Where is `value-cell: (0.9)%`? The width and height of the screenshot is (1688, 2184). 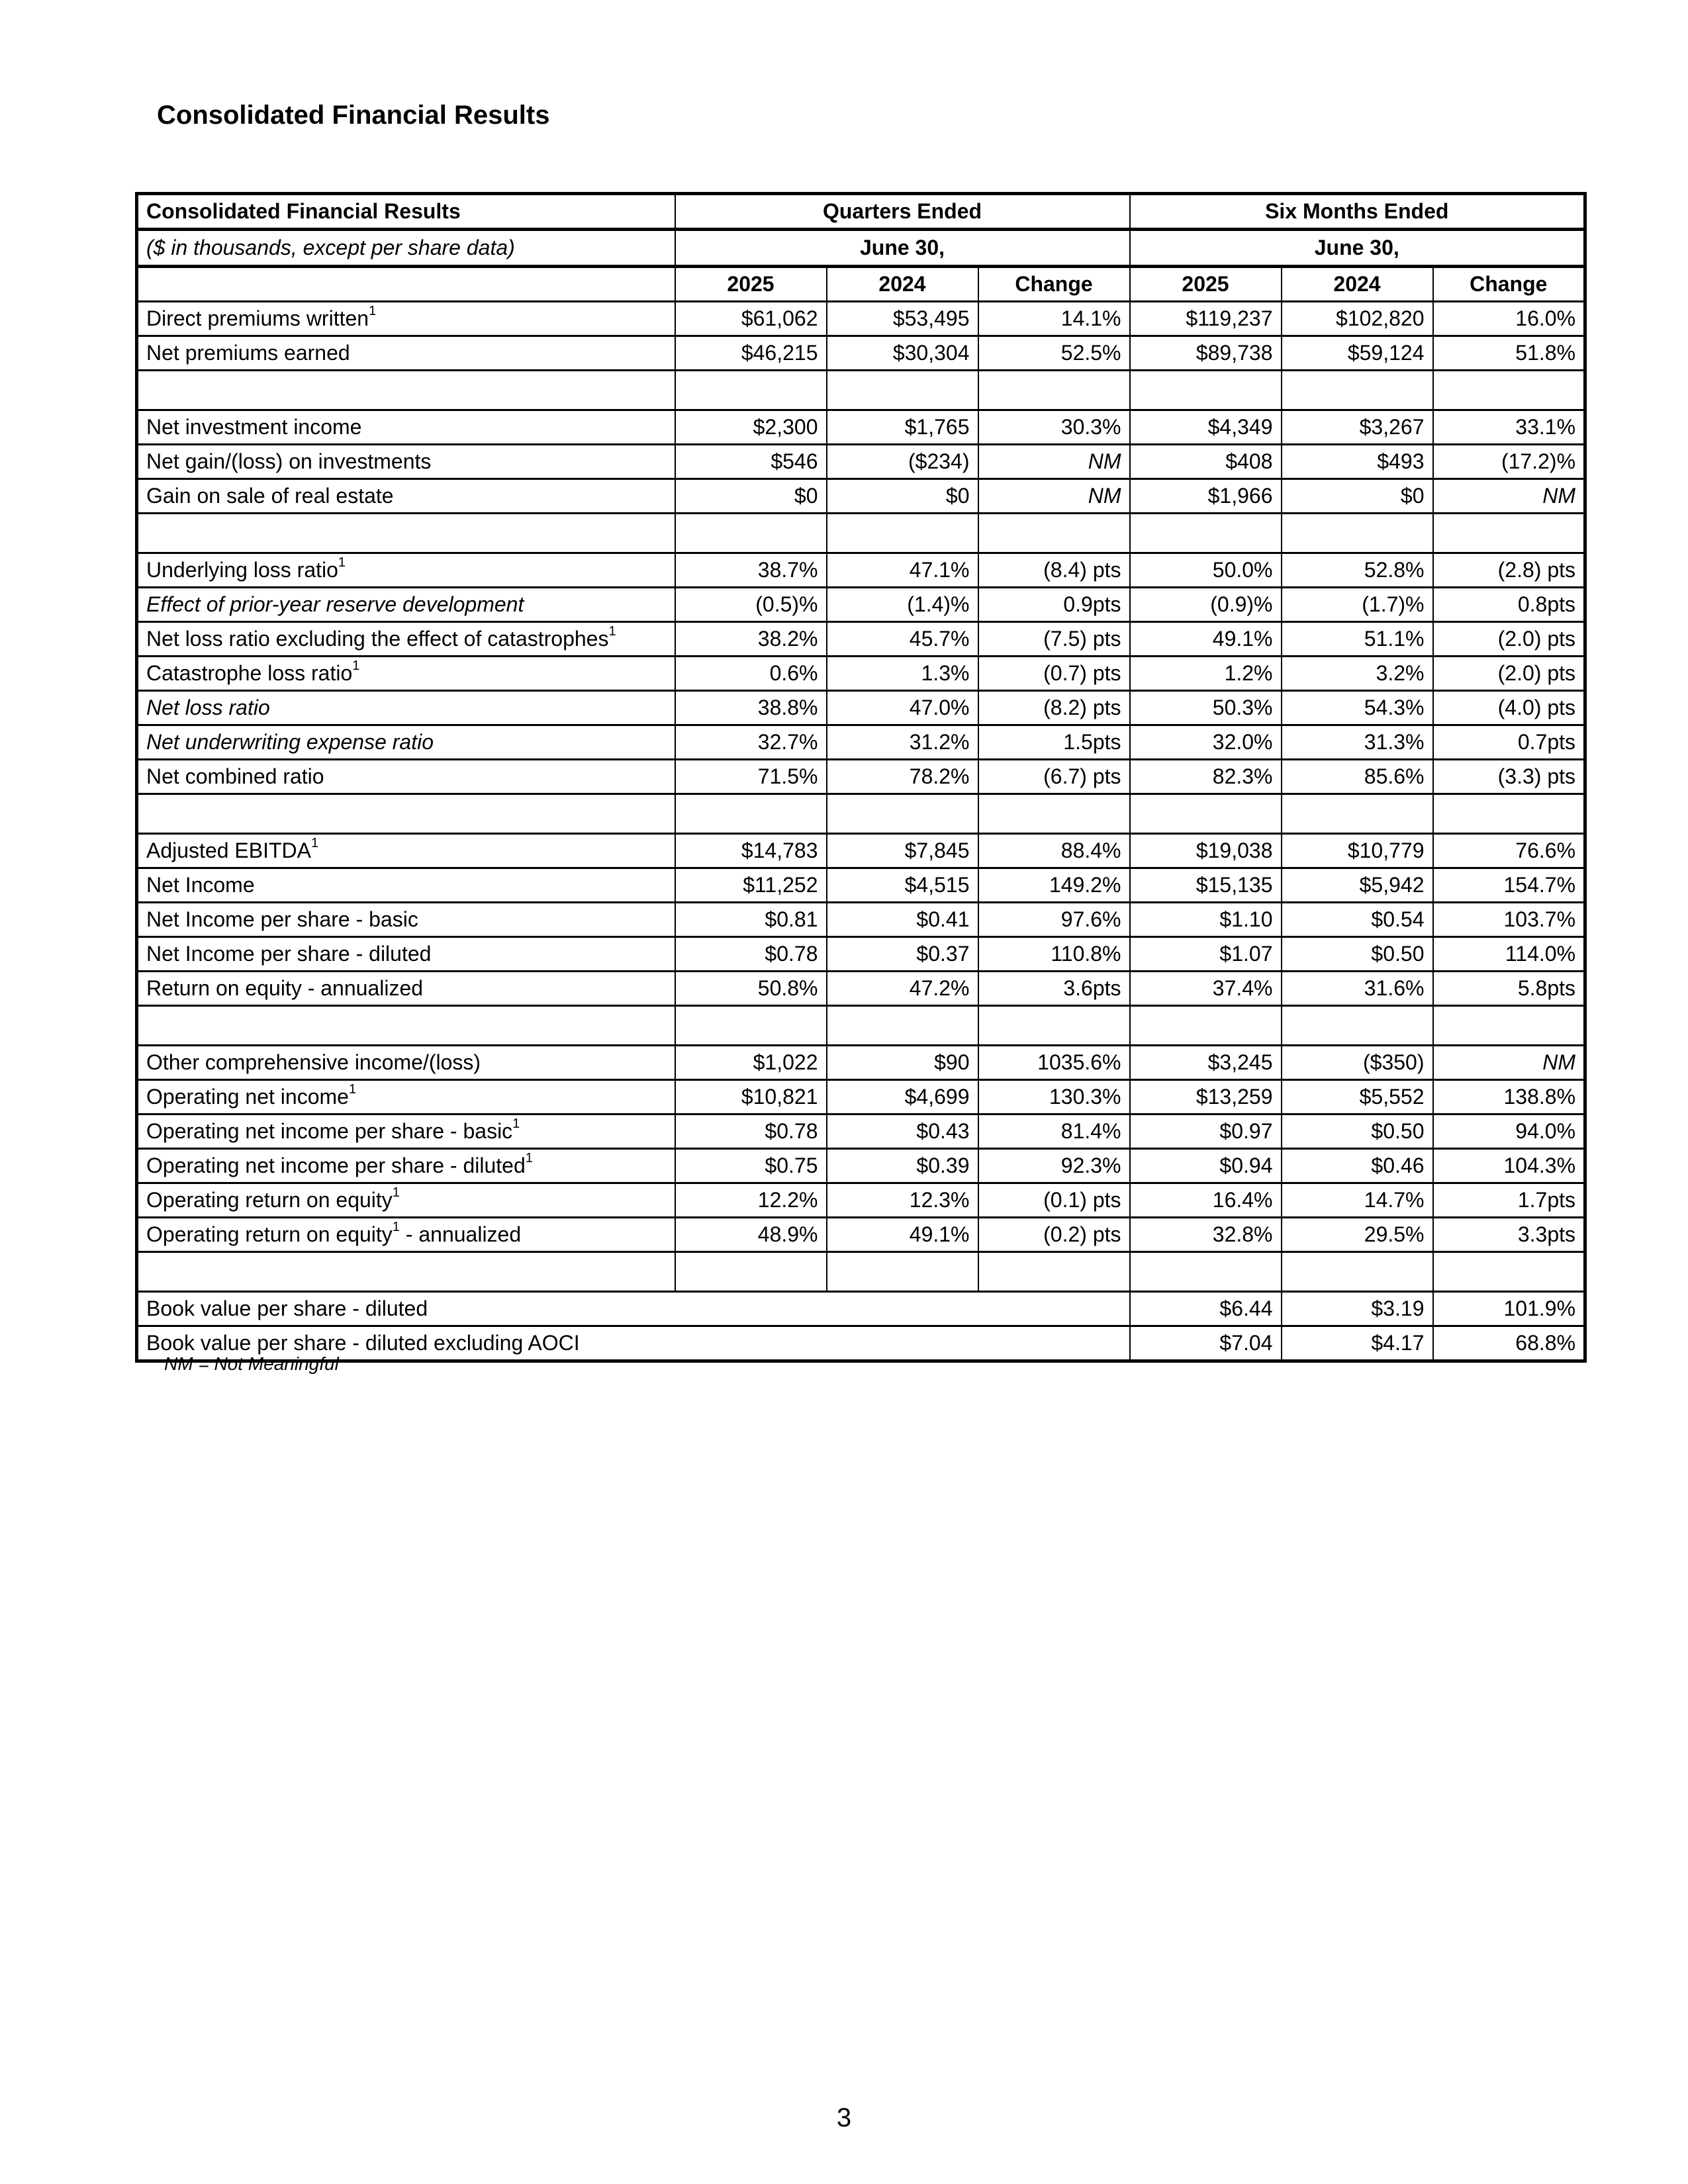 value-cell: (0.9)% is located at coordinates (1205, 605).